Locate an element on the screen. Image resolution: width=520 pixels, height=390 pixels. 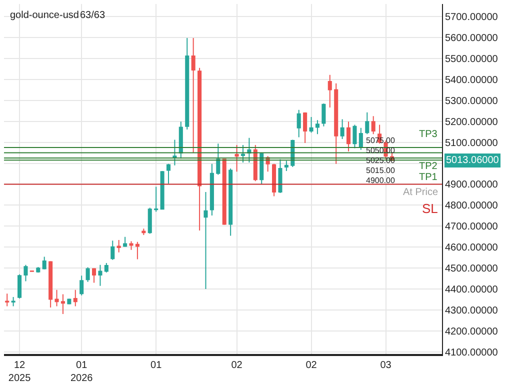
x-tick-label: 03 is located at coordinates (386, 365).